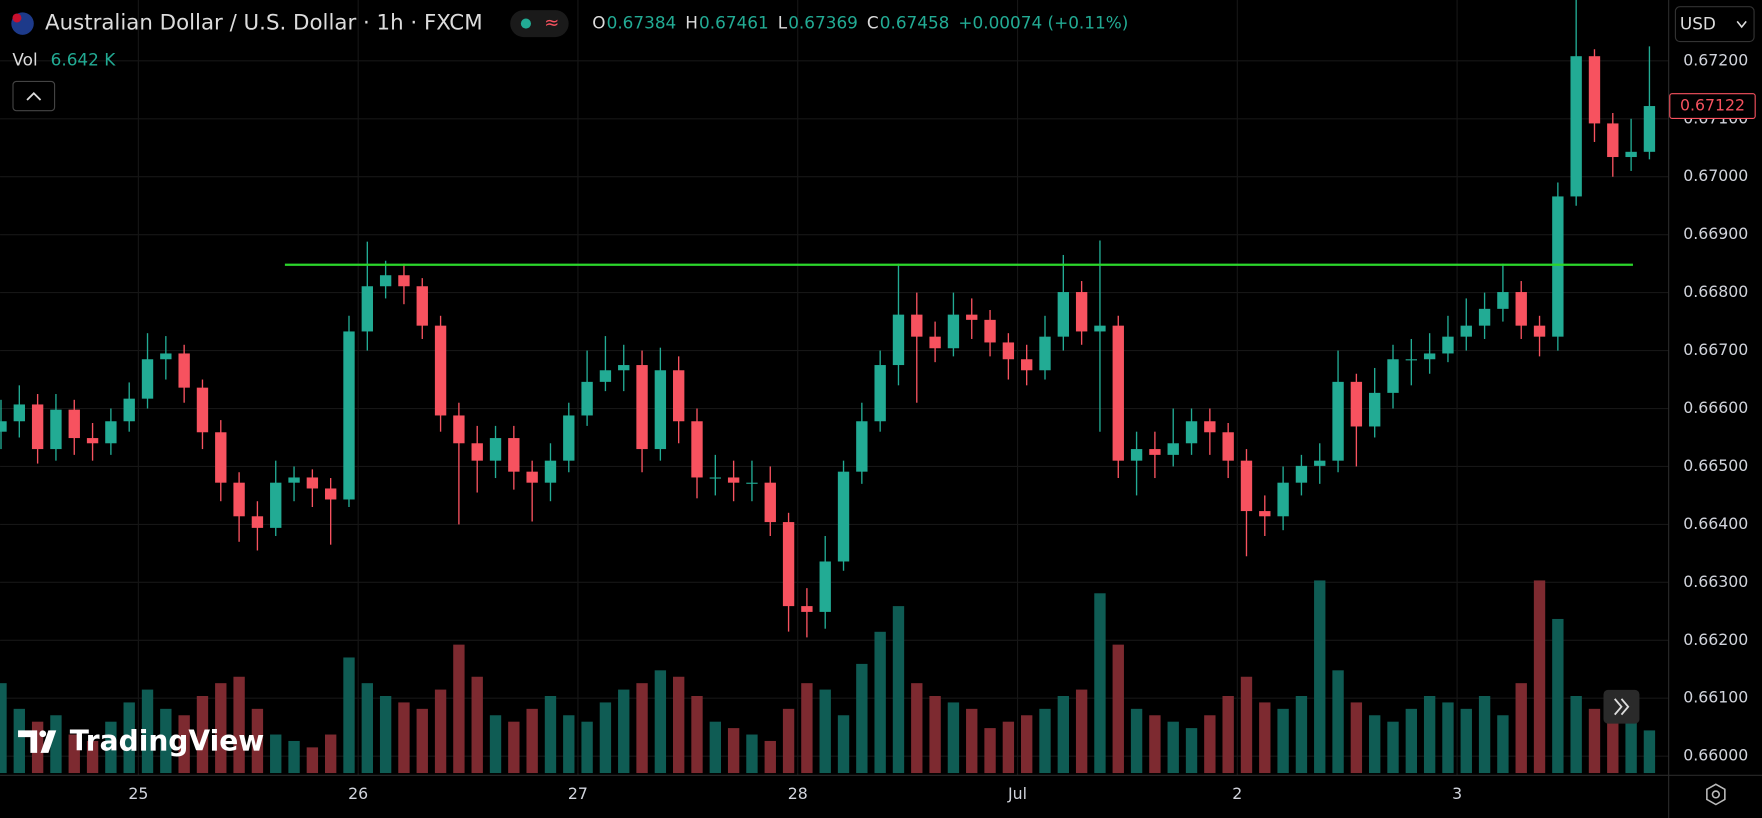 The height and width of the screenshot is (818, 1762). Describe the element at coordinates (1715, 755) in the screenshot. I see `y-tick-label: 0.66000` at that location.